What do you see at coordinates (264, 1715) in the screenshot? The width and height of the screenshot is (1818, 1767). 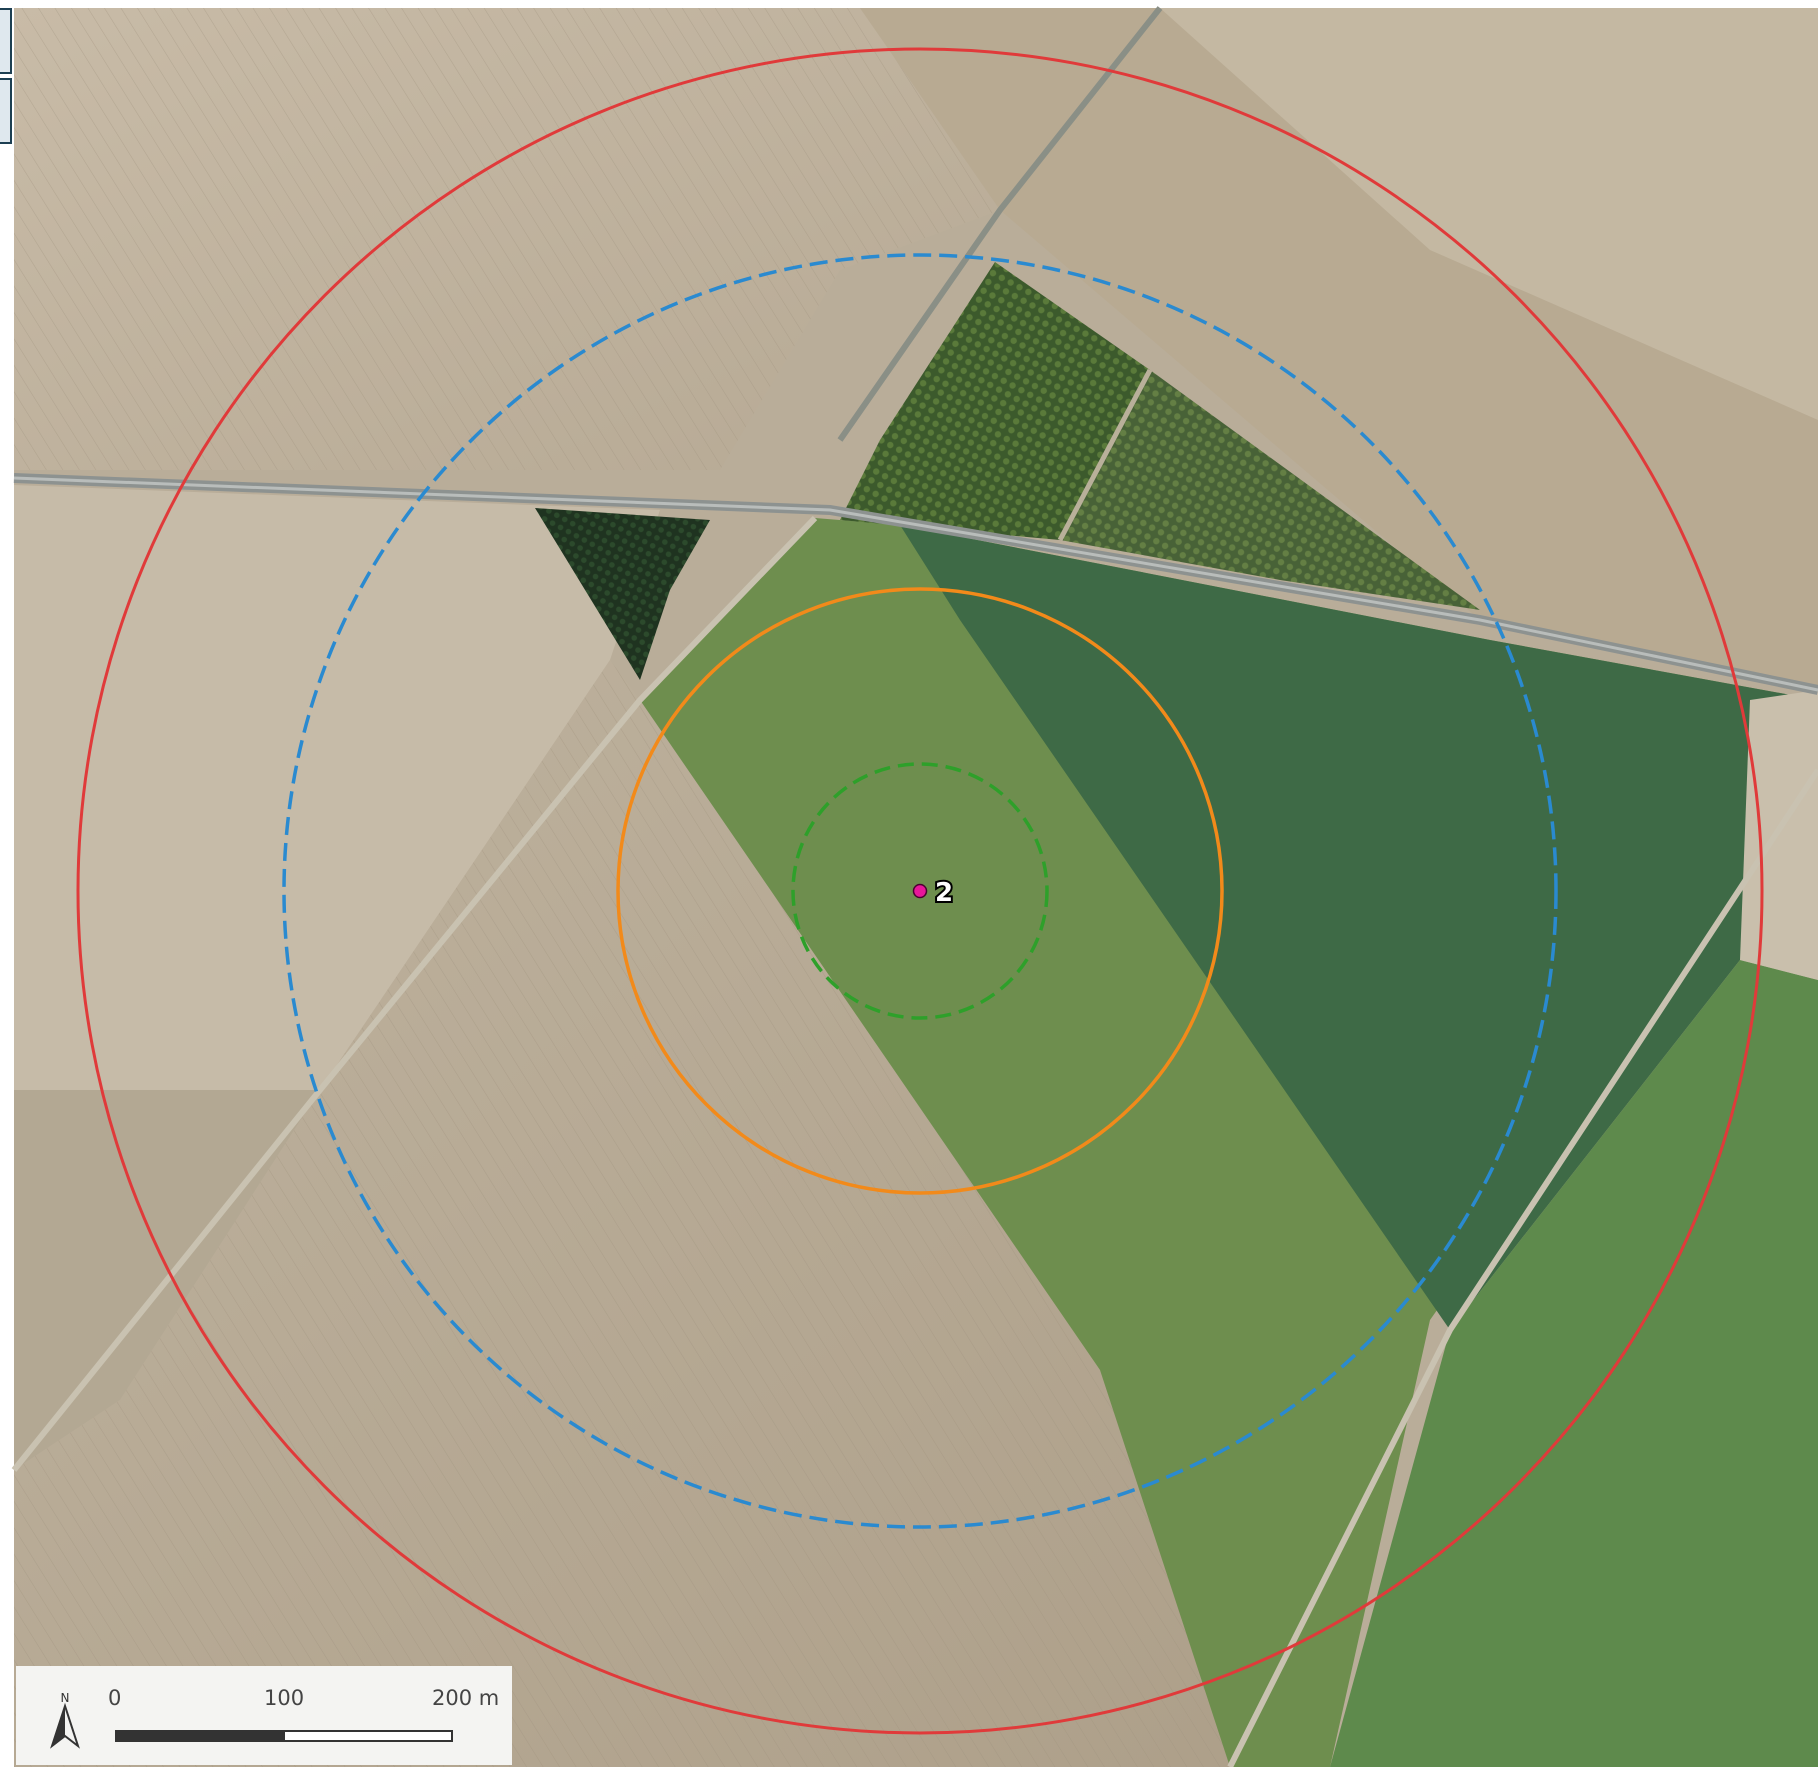 I see `scale-panel: N 0 100 200 m` at bounding box center [264, 1715].